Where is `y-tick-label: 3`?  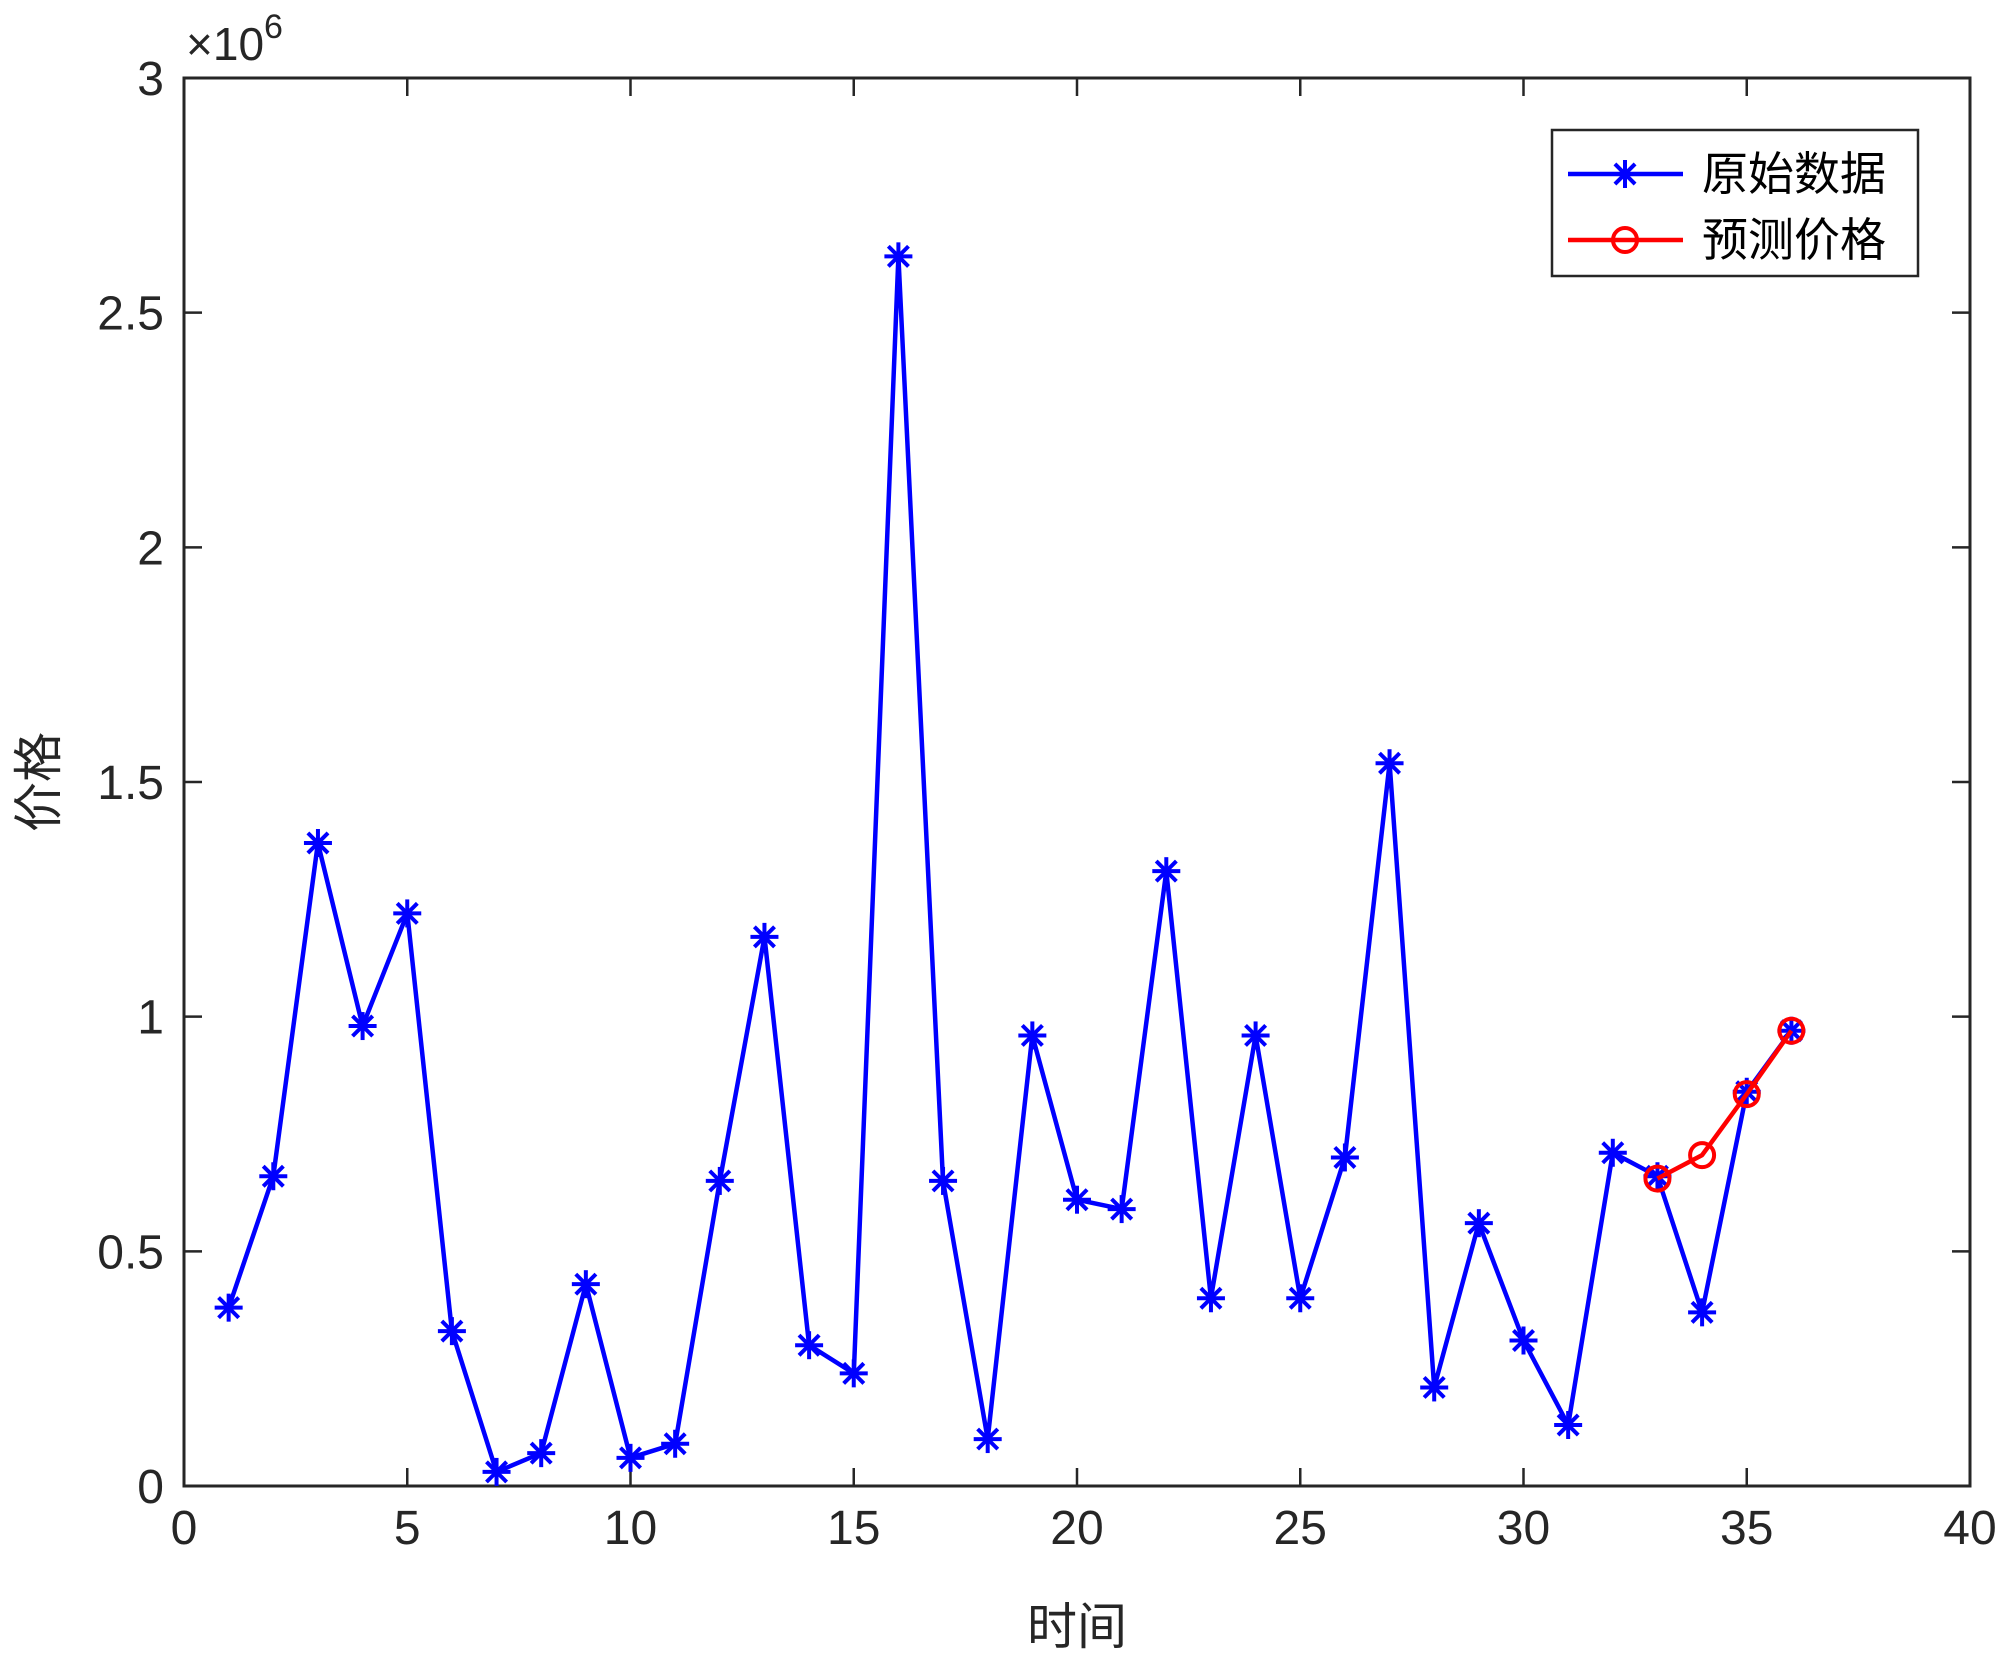
y-tick-label: 3 is located at coordinates (150, 79).